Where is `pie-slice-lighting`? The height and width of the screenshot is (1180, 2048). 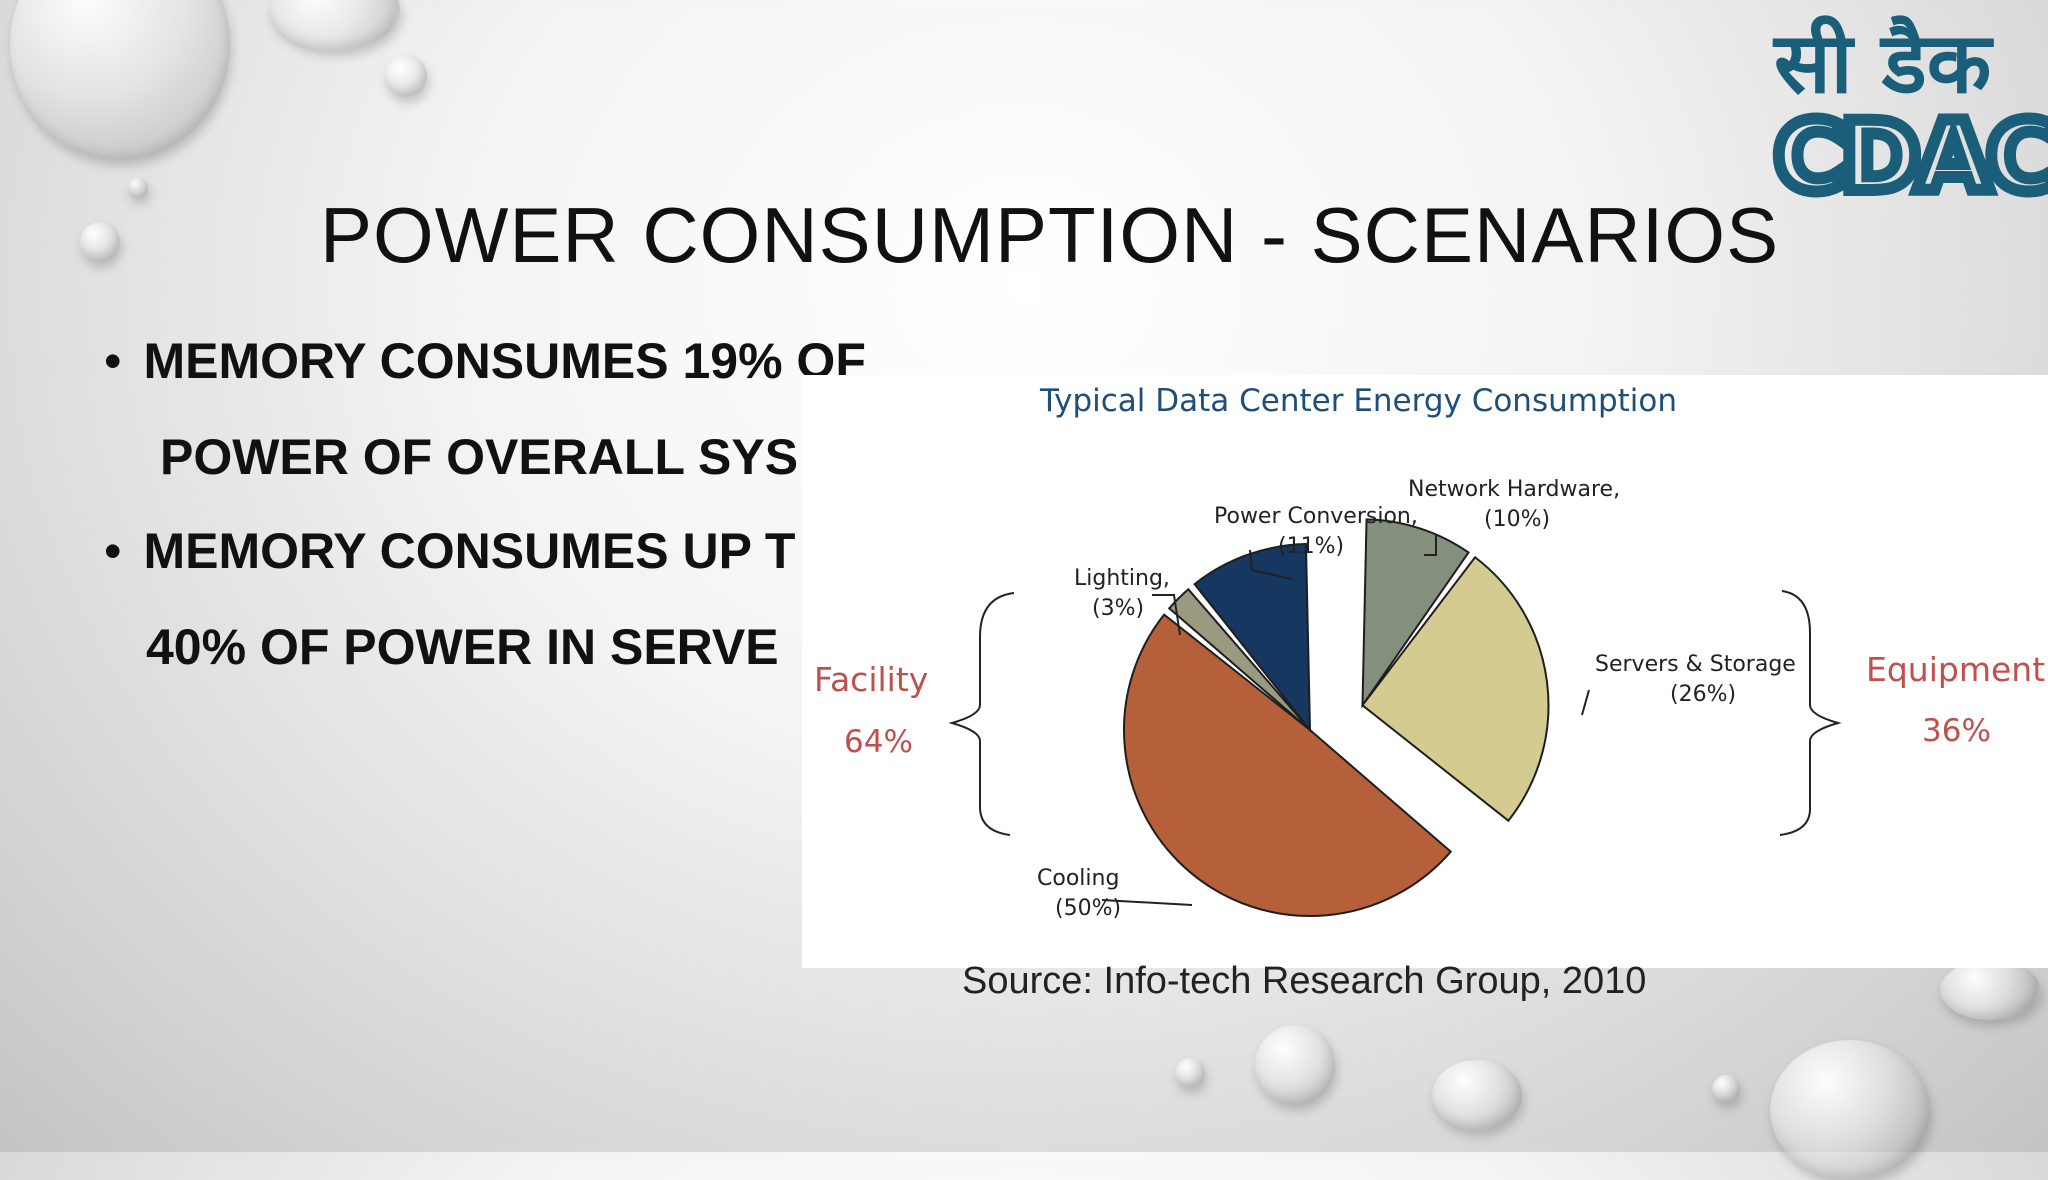
pie-slice-lighting is located at coordinates (1239, 659).